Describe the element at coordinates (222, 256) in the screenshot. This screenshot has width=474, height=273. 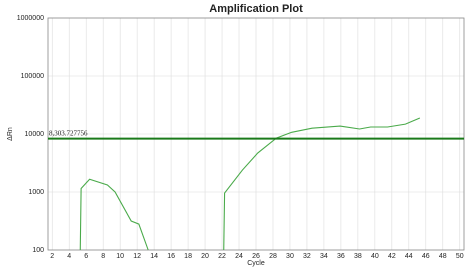
I see `x-tick-label: 22` at that location.